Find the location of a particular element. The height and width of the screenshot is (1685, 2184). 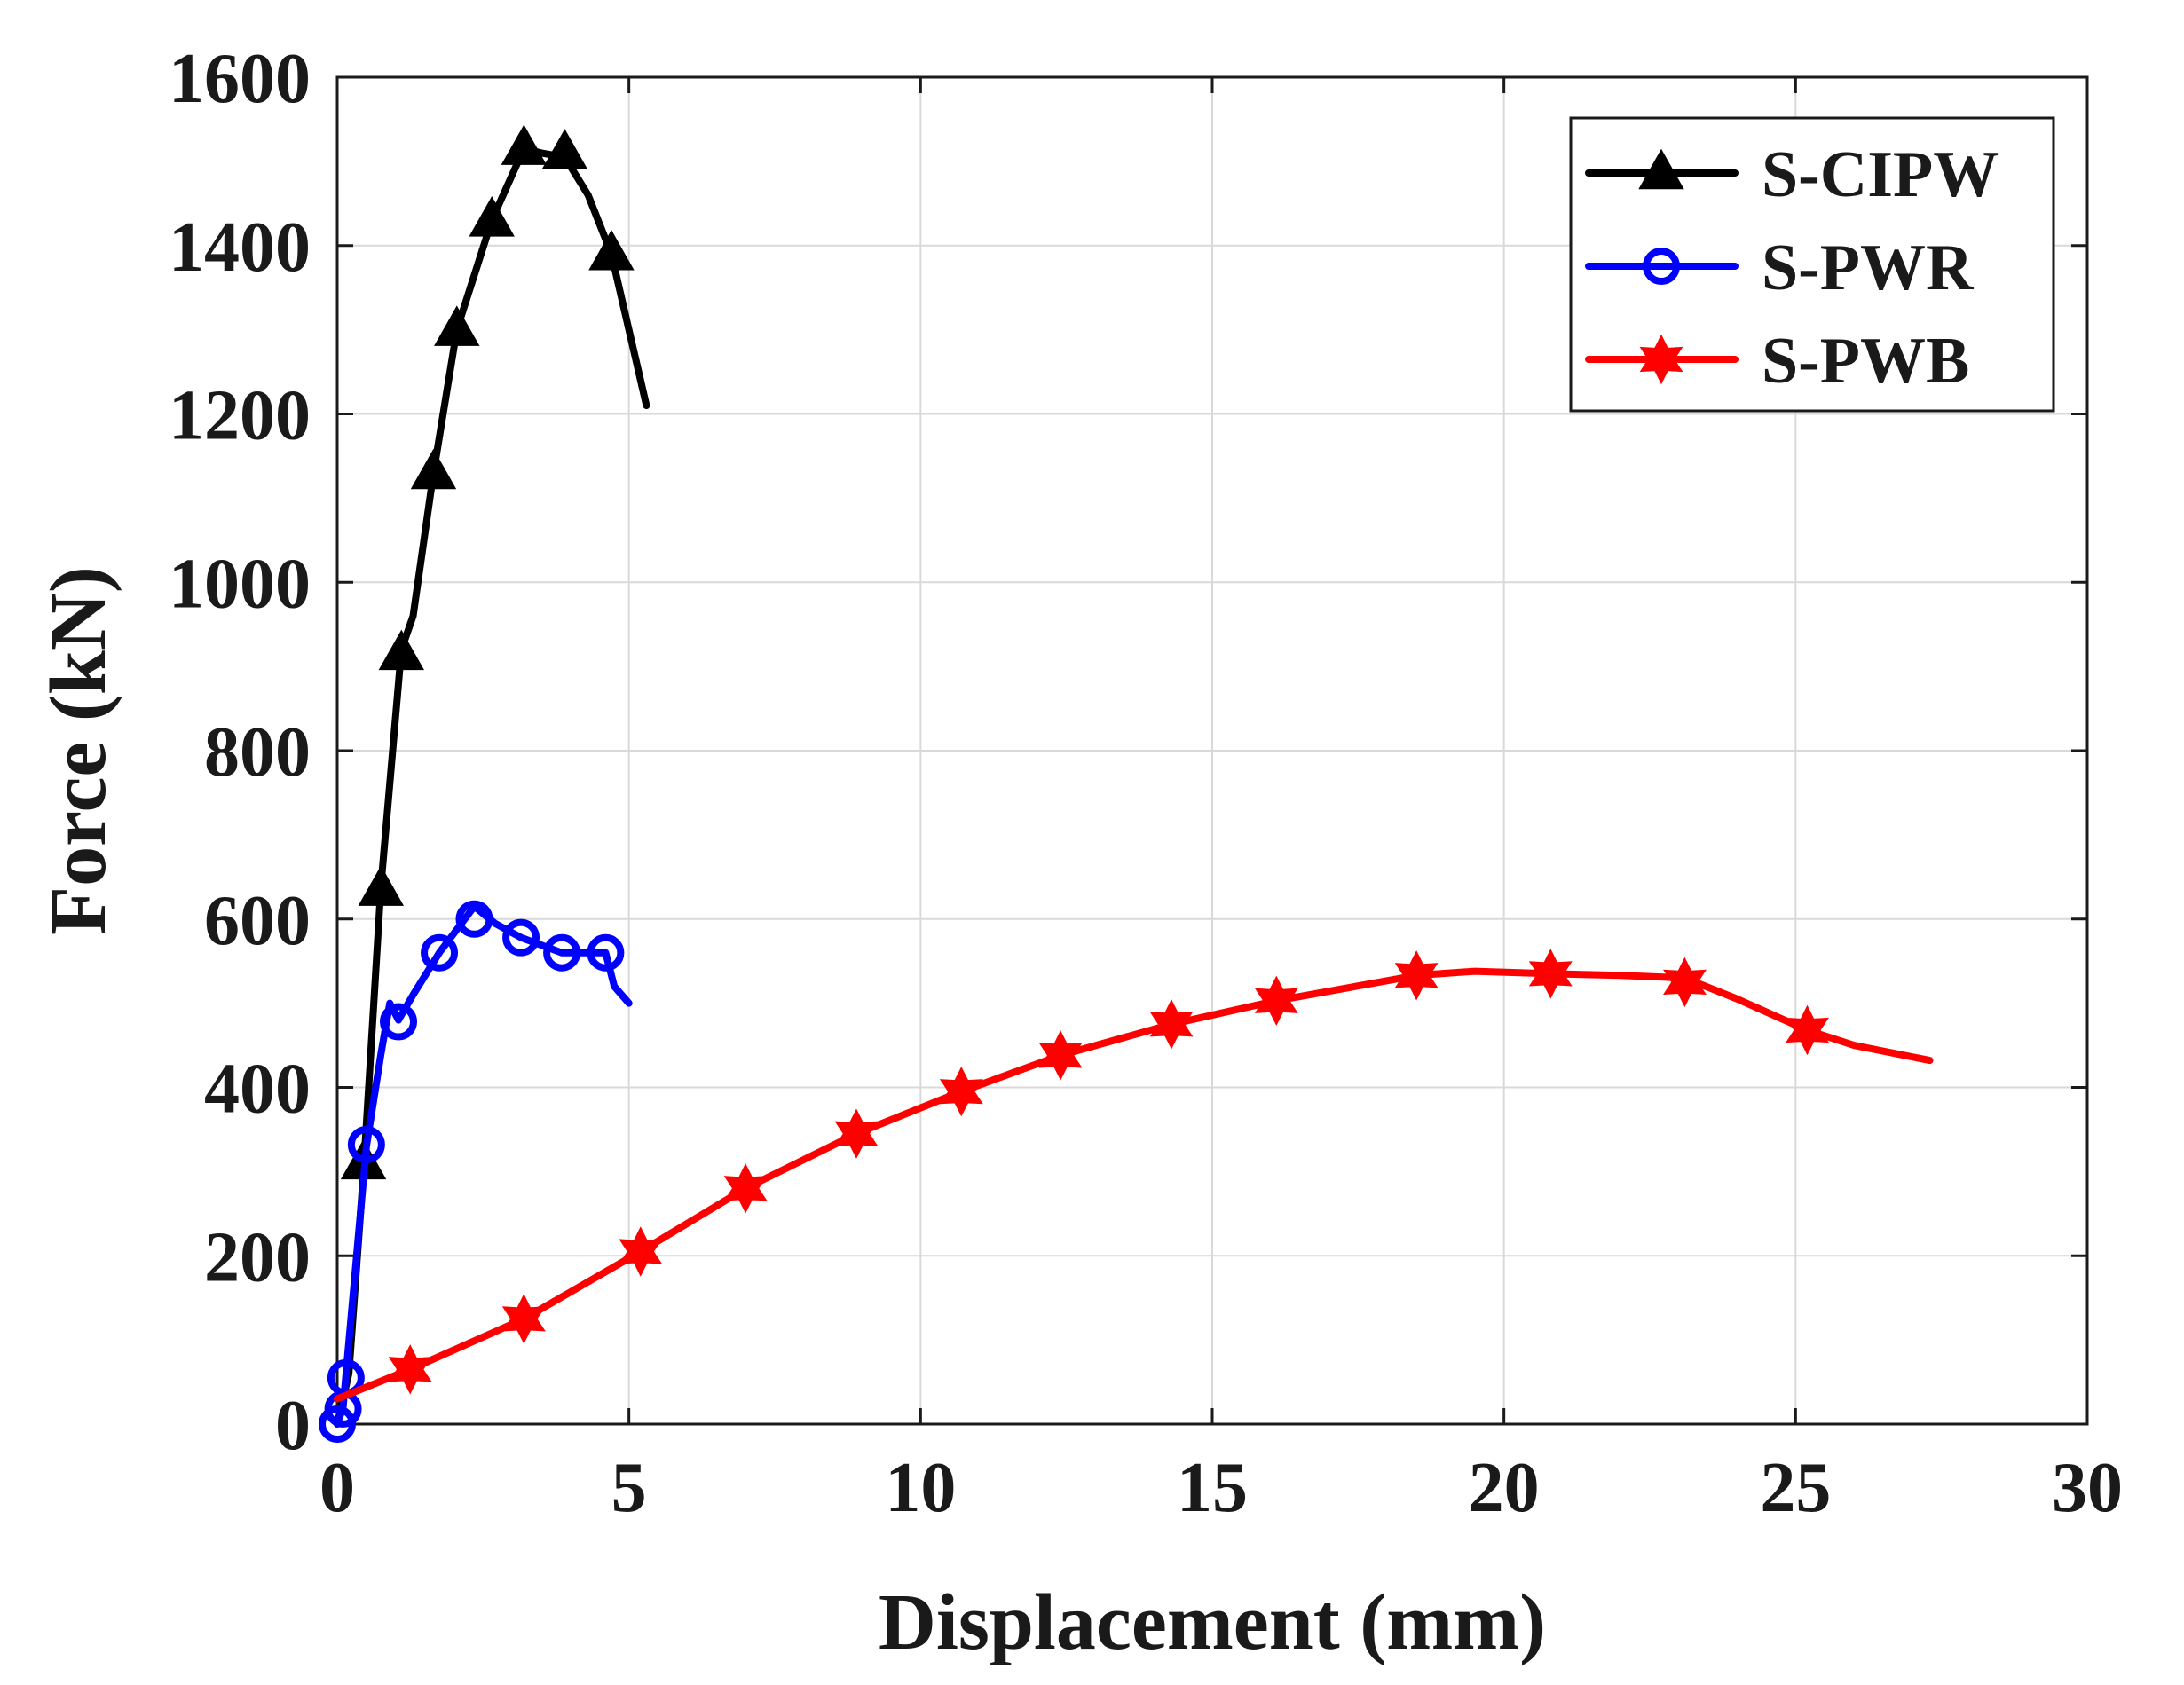

legend-label-s-pwr: S-PWR is located at coordinates (1868, 268).